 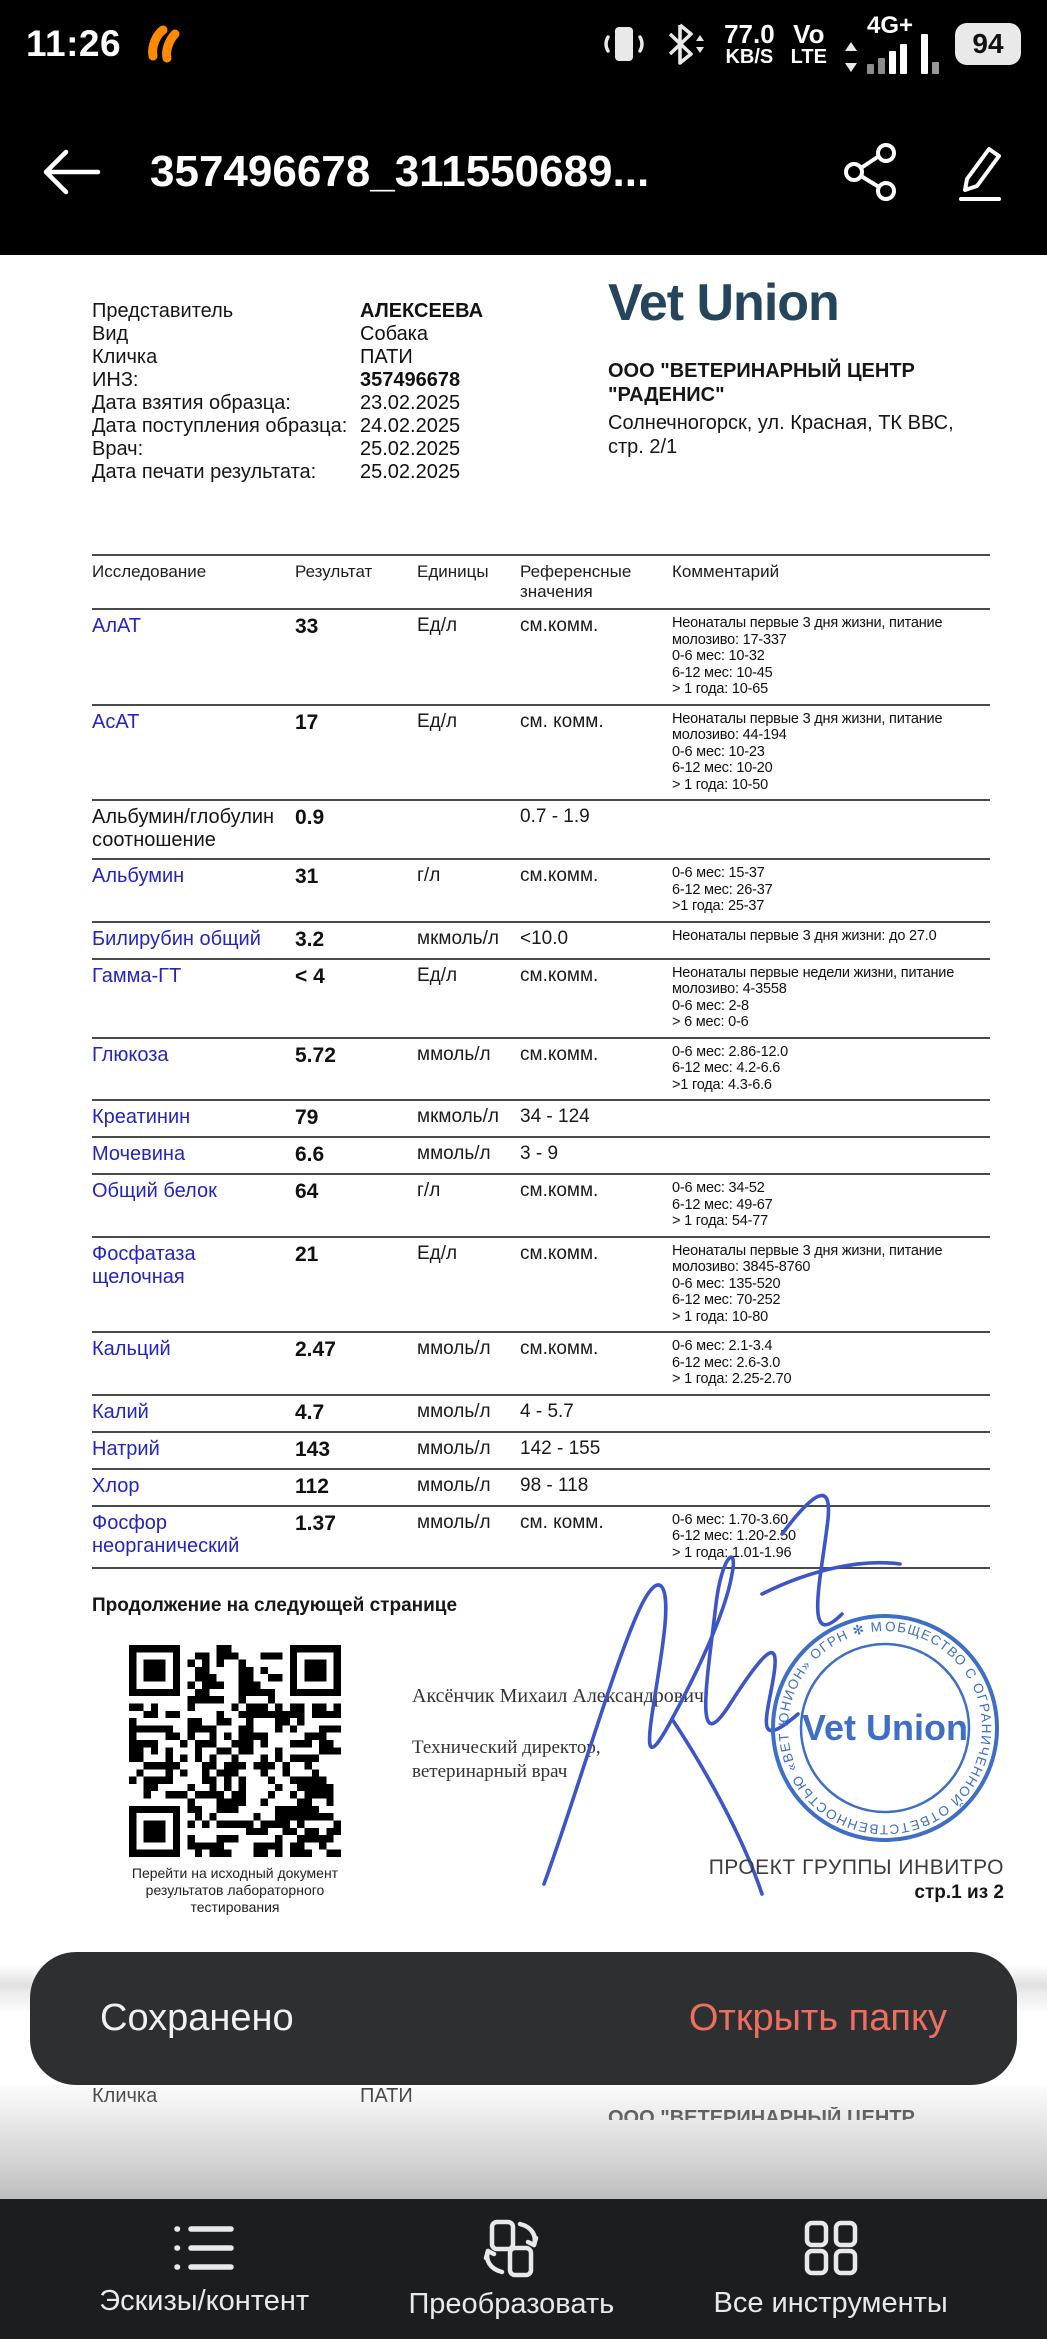 What do you see at coordinates (183, 828) in the screenshot?
I see `test-name-cell: Альбумин/глобулин соотношение` at bounding box center [183, 828].